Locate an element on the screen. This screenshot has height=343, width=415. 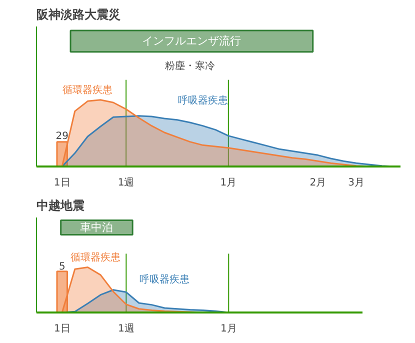
text: 粉塵・寒冷 is located at coordinates (190, 66).